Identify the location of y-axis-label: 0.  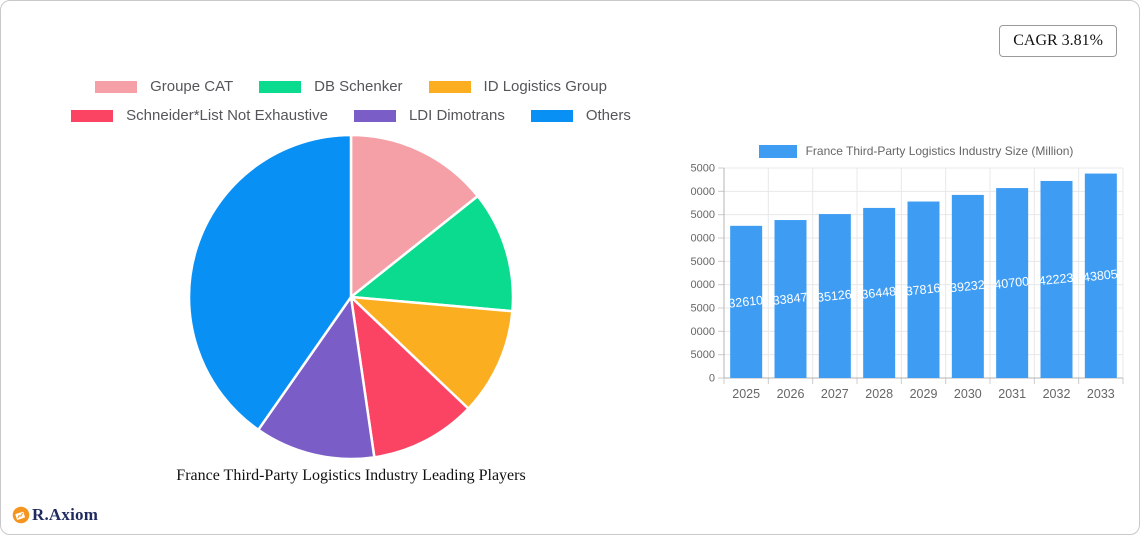
(712, 379).